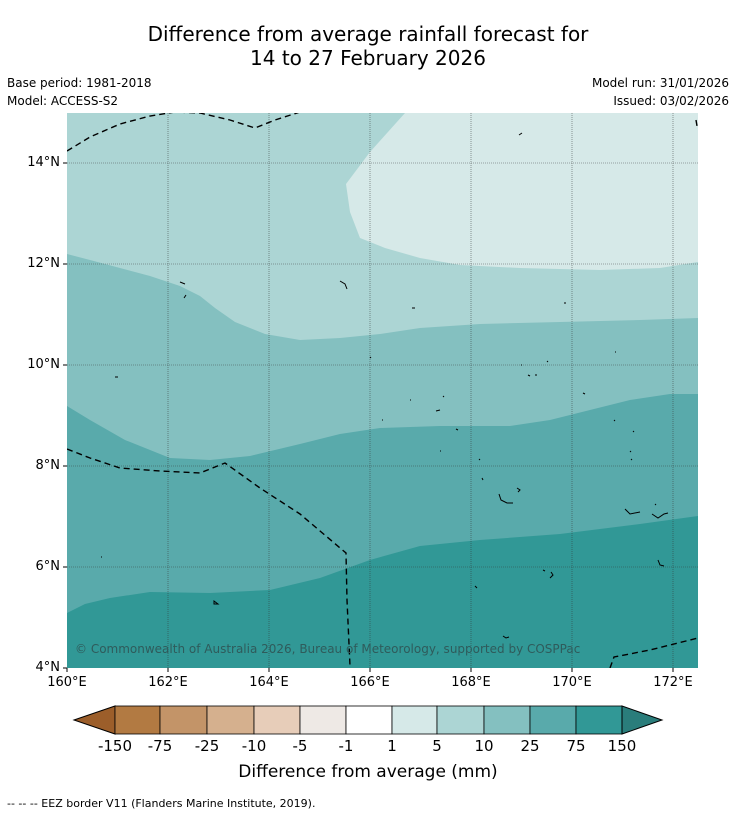 This screenshot has width=736, height=816. I want to click on lon-label: 172°E, so click(673, 682).